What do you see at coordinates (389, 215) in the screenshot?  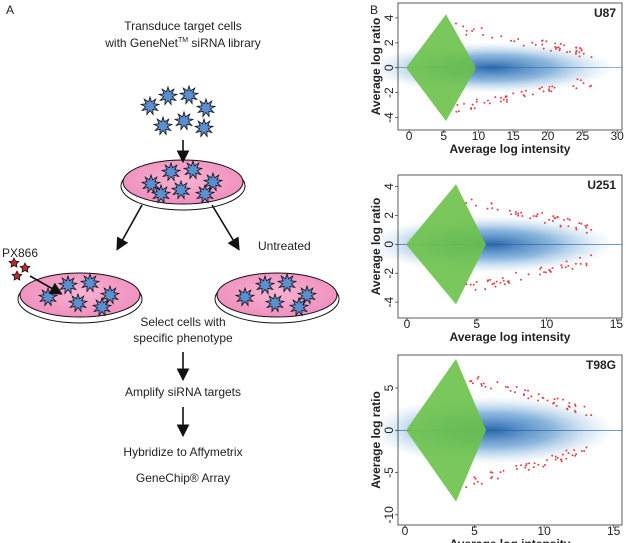 I see `y-tick-label: 2` at bounding box center [389, 215].